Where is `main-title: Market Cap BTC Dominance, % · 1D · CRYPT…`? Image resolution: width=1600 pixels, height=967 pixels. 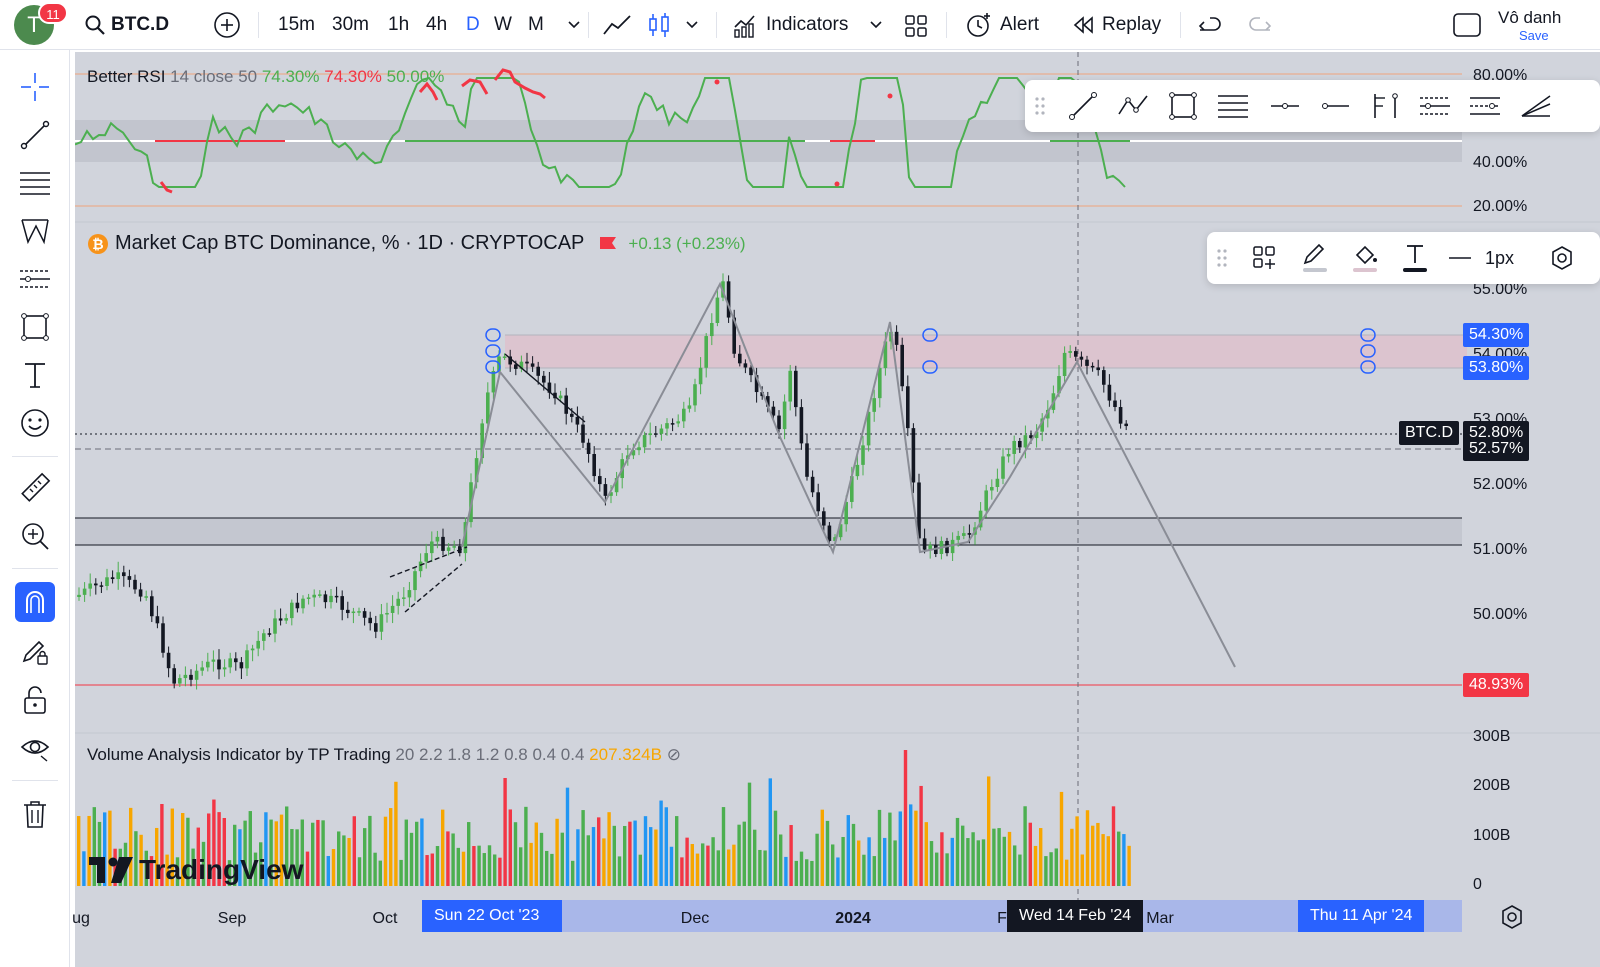
main-title: Market Cap BTC Dominance, % · 1D · CRYPT… is located at coordinates (350, 243).